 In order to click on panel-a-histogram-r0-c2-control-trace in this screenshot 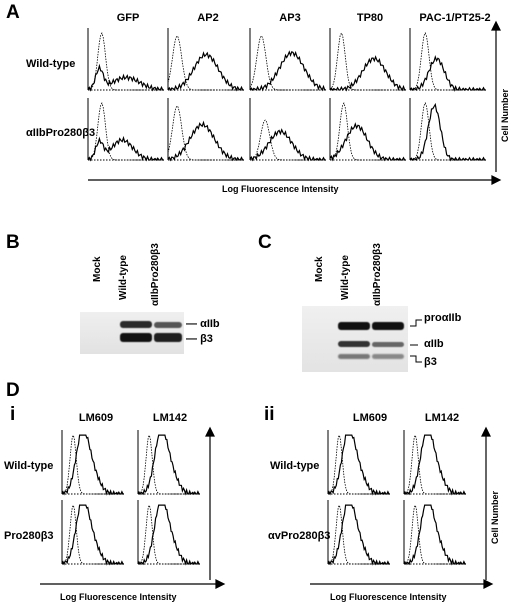, I will do `click(287, 63)`.